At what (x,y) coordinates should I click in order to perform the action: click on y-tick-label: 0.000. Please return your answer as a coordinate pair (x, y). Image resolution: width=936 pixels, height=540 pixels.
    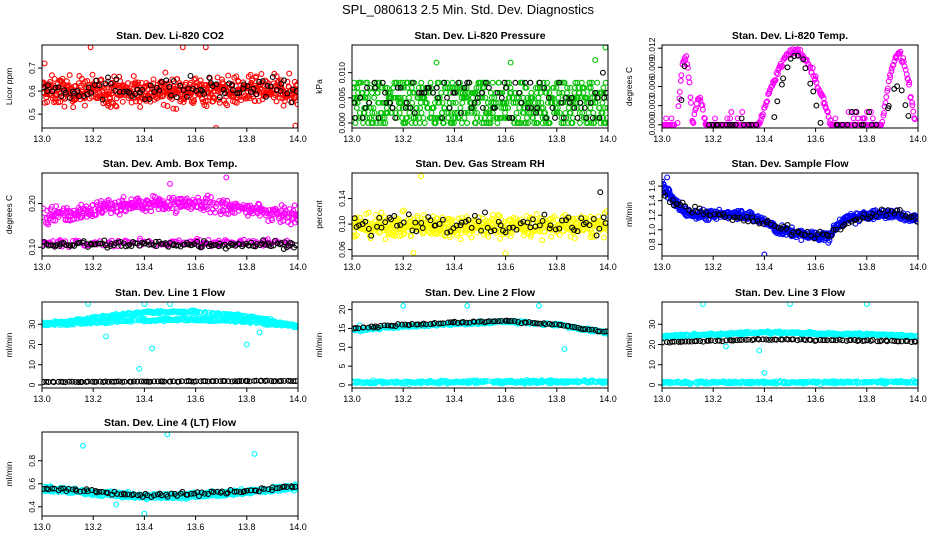
    Looking at the image, I should click on (342, 123).